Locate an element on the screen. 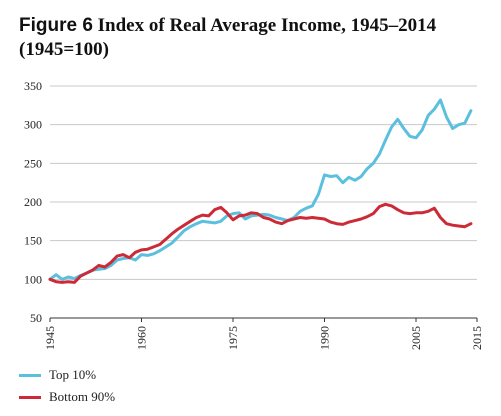  figure-title-text: Index of Real Average Income, 1945–2014 is located at coordinates (267, 25).